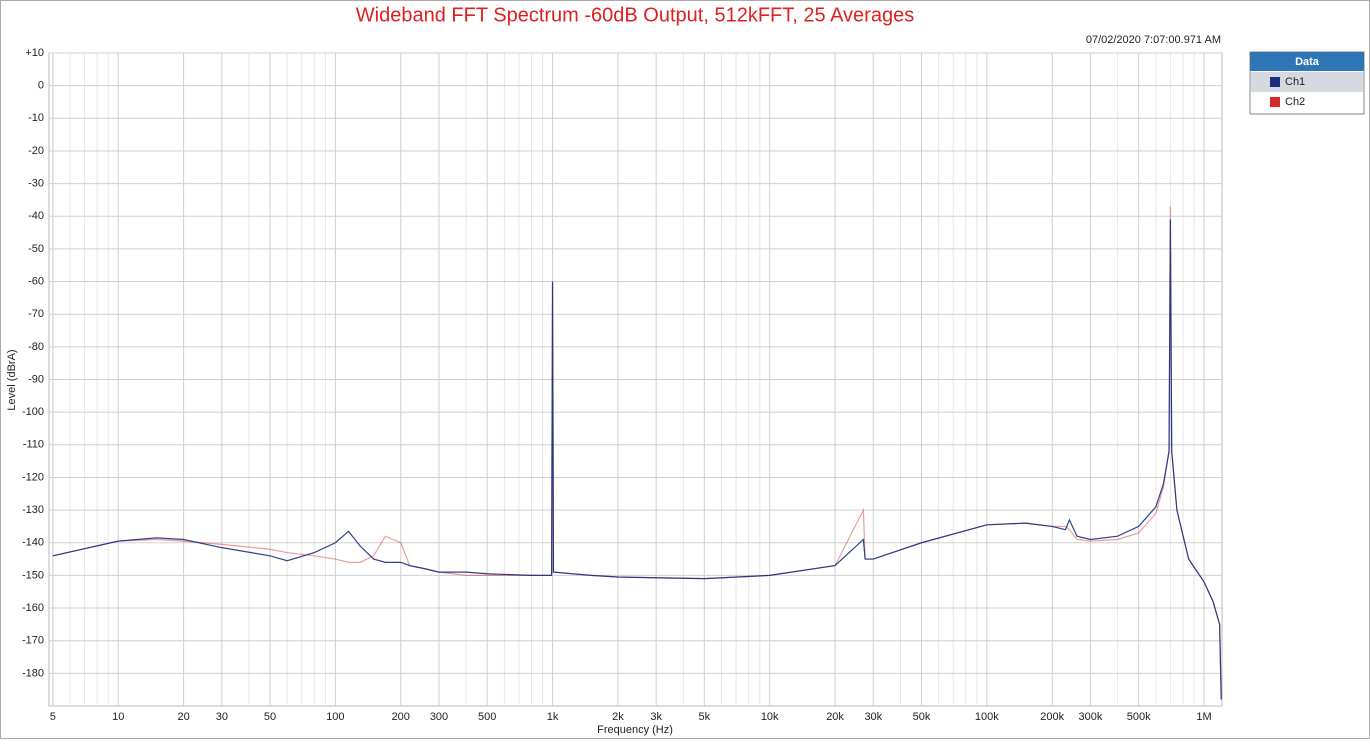  I want to click on y-tick-label: +10, so click(34, 53).